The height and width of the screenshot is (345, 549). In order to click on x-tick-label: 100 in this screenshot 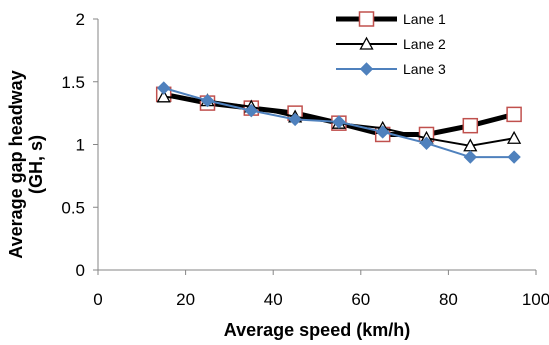, I will do `click(535, 299)`.